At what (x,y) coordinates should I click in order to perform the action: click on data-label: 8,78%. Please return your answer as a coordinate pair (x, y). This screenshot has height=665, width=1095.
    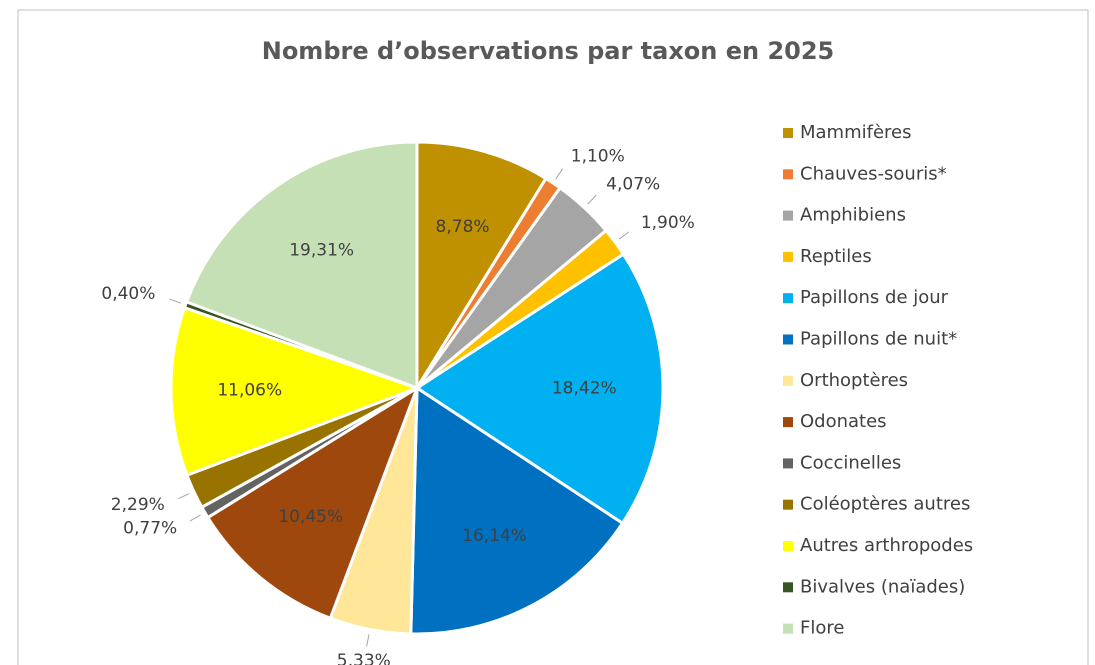
    Looking at the image, I should click on (463, 227).